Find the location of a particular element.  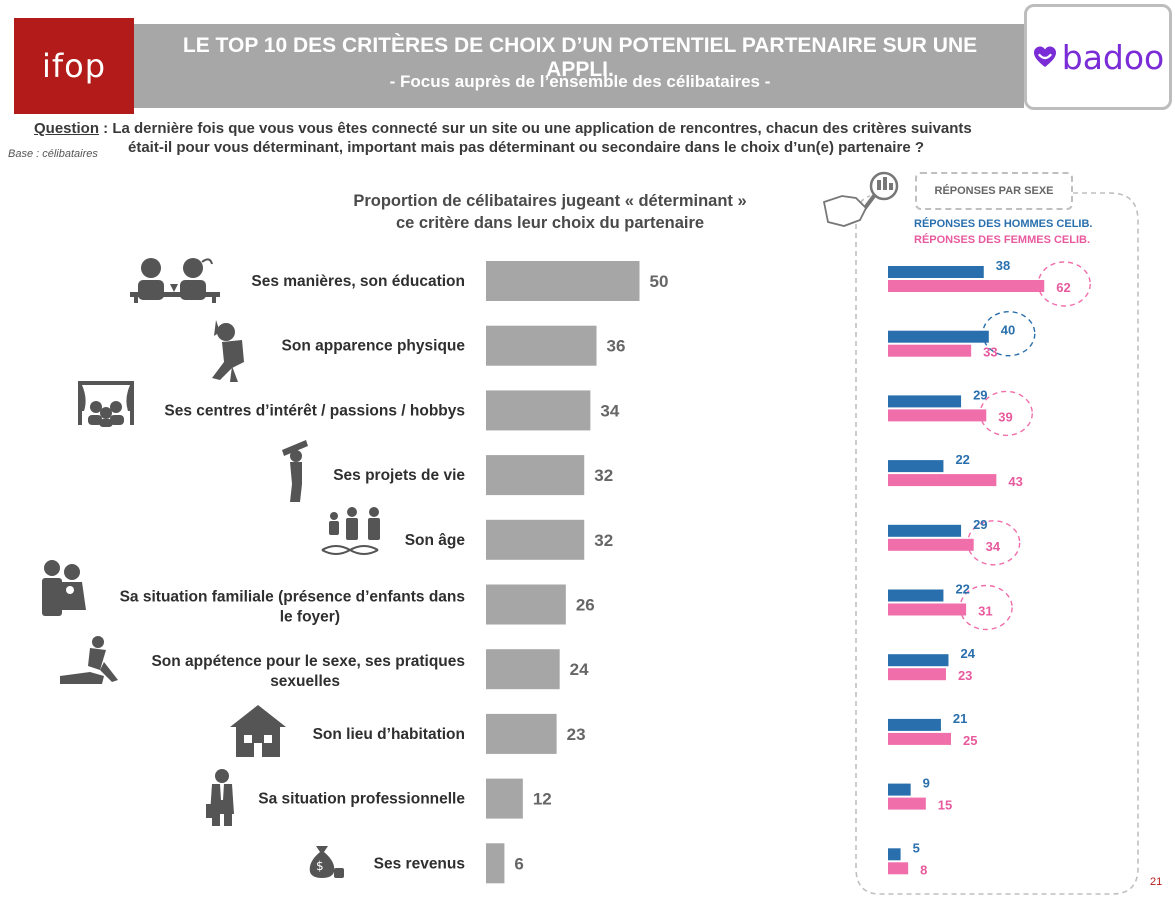

main-value-label: 23 is located at coordinates (576, 734).